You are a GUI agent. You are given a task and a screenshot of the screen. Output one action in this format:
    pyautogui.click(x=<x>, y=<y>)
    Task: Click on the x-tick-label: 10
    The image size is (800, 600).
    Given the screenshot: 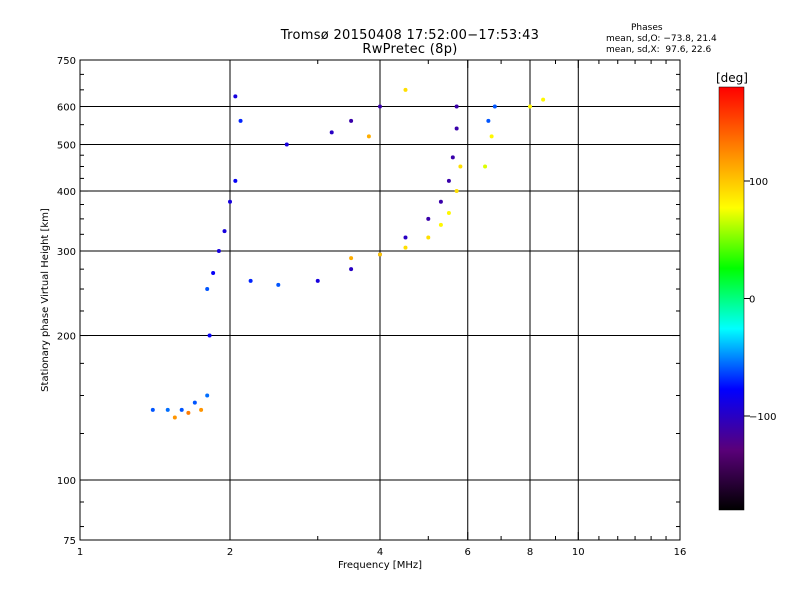 What is the action you would take?
    pyautogui.click(x=578, y=552)
    